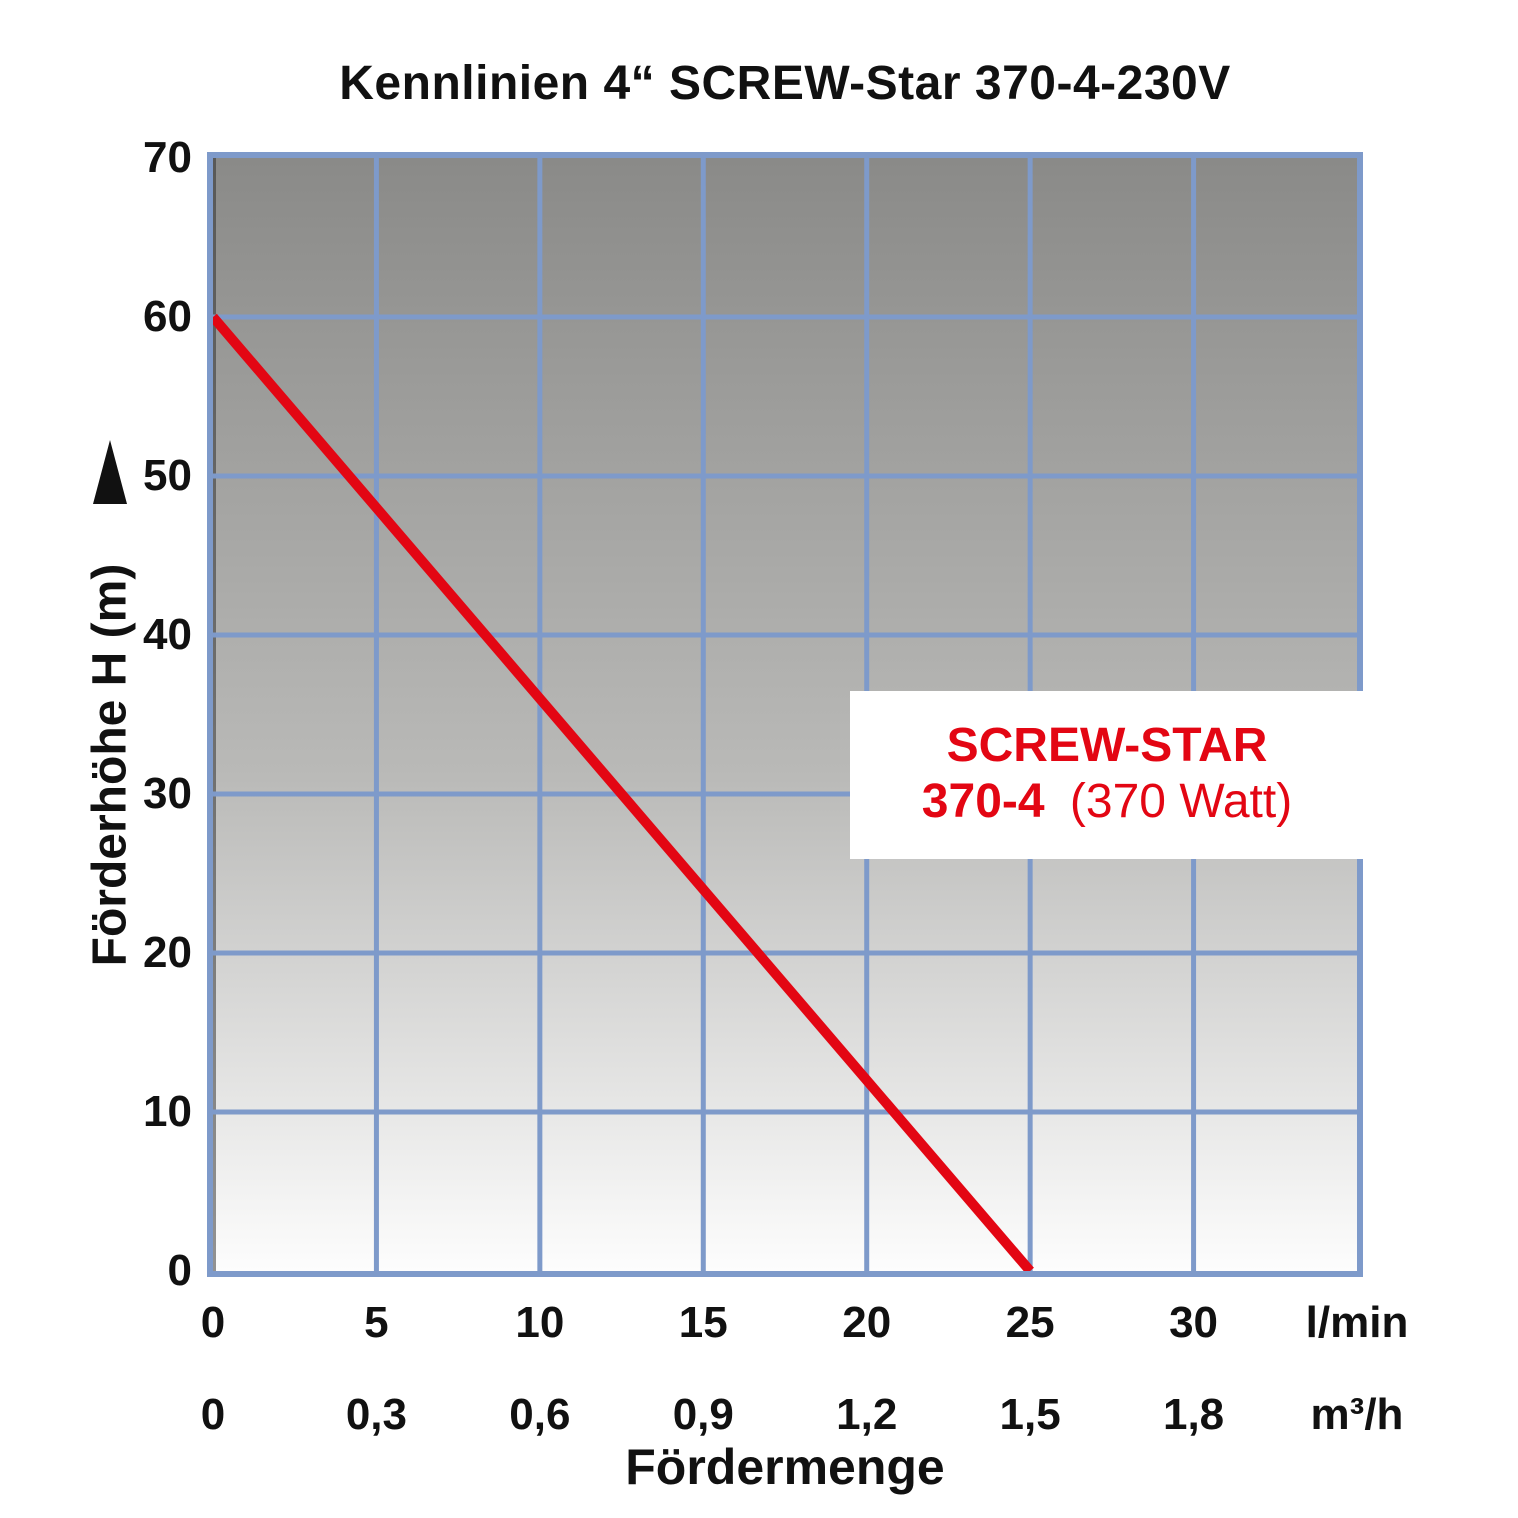  What do you see at coordinates (540, 1322) in the screenshot?
I see `x-lmin-tick-label-10: 10` at bounding box center [540, 1322].